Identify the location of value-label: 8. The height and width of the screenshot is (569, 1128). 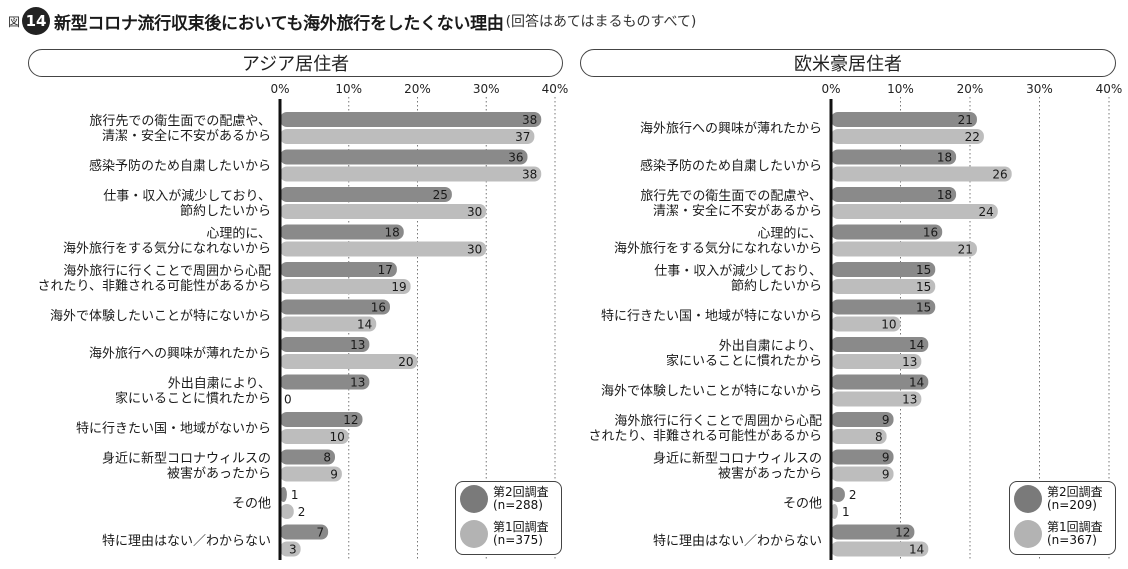
(327, 458).